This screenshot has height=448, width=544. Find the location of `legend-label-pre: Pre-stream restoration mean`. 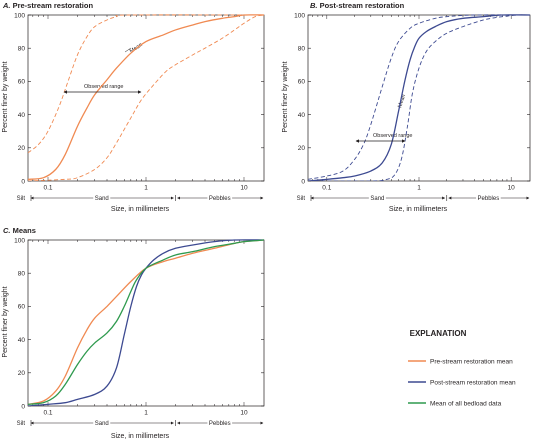

legend-label-pre: Pre-stream restoration mean is located at coordinates (471, 362).